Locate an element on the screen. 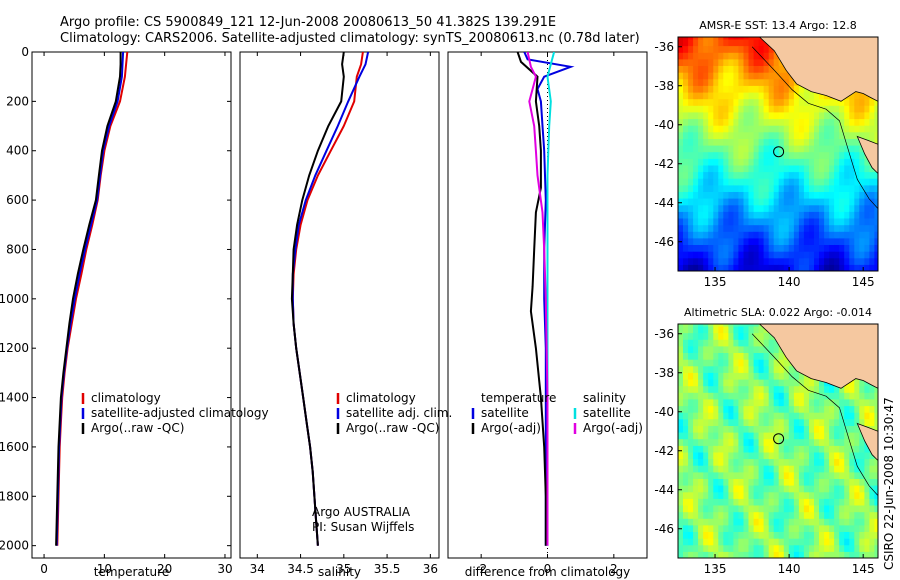 This screenshot has height=580, width=900. map-title: AMSR-E SST: 13.4 Argo: 12.8 is located at coordinates (778, 25).